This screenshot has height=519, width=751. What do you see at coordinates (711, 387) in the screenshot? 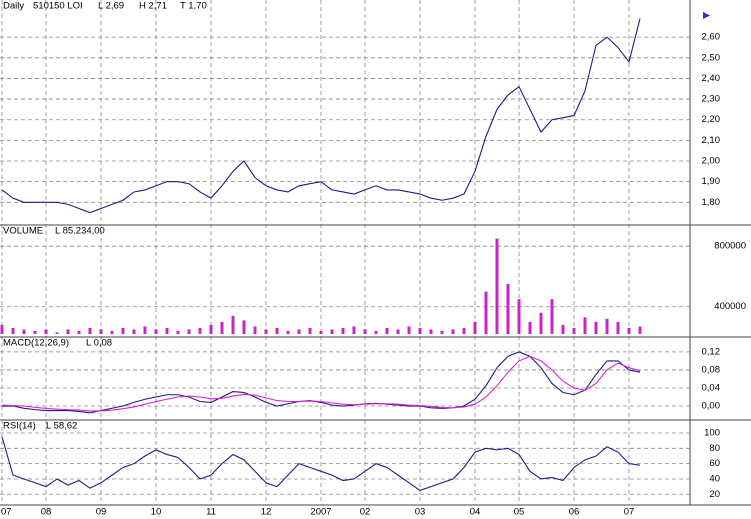
I see `y-tick-label: 0,04` at bounding box center [711, 387].